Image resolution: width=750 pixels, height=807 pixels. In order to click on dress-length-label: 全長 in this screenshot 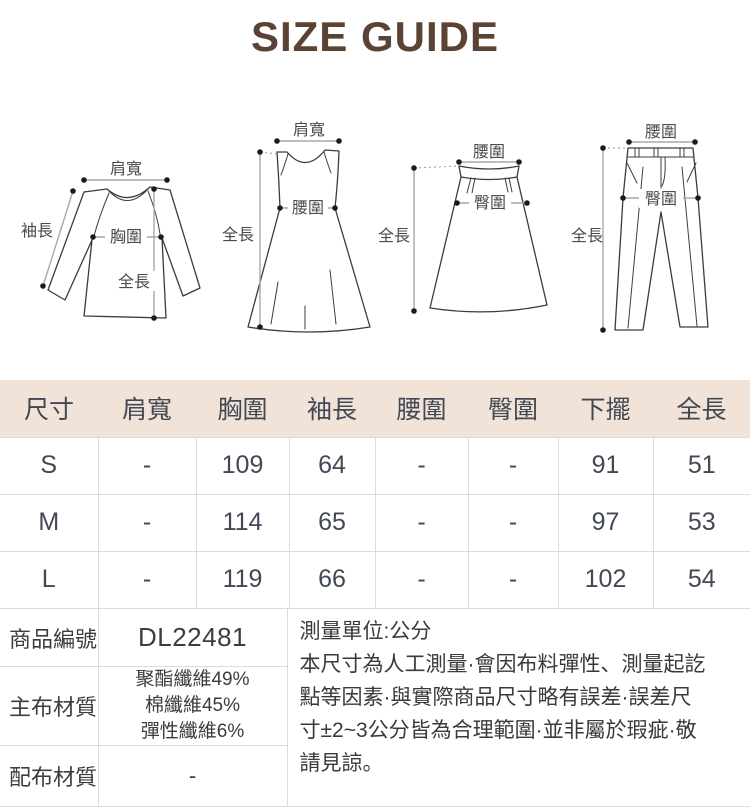, I will do `click(238, 235)`.